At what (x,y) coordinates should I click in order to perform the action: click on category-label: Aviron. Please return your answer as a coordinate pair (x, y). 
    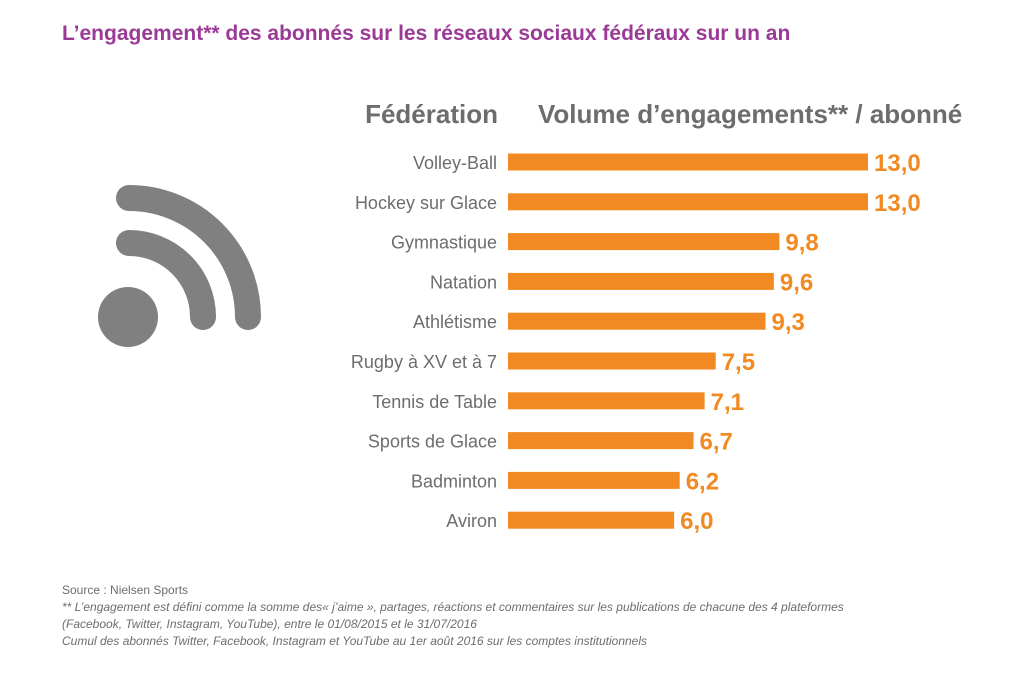
    Looking at the image, I should click on (471, 521).